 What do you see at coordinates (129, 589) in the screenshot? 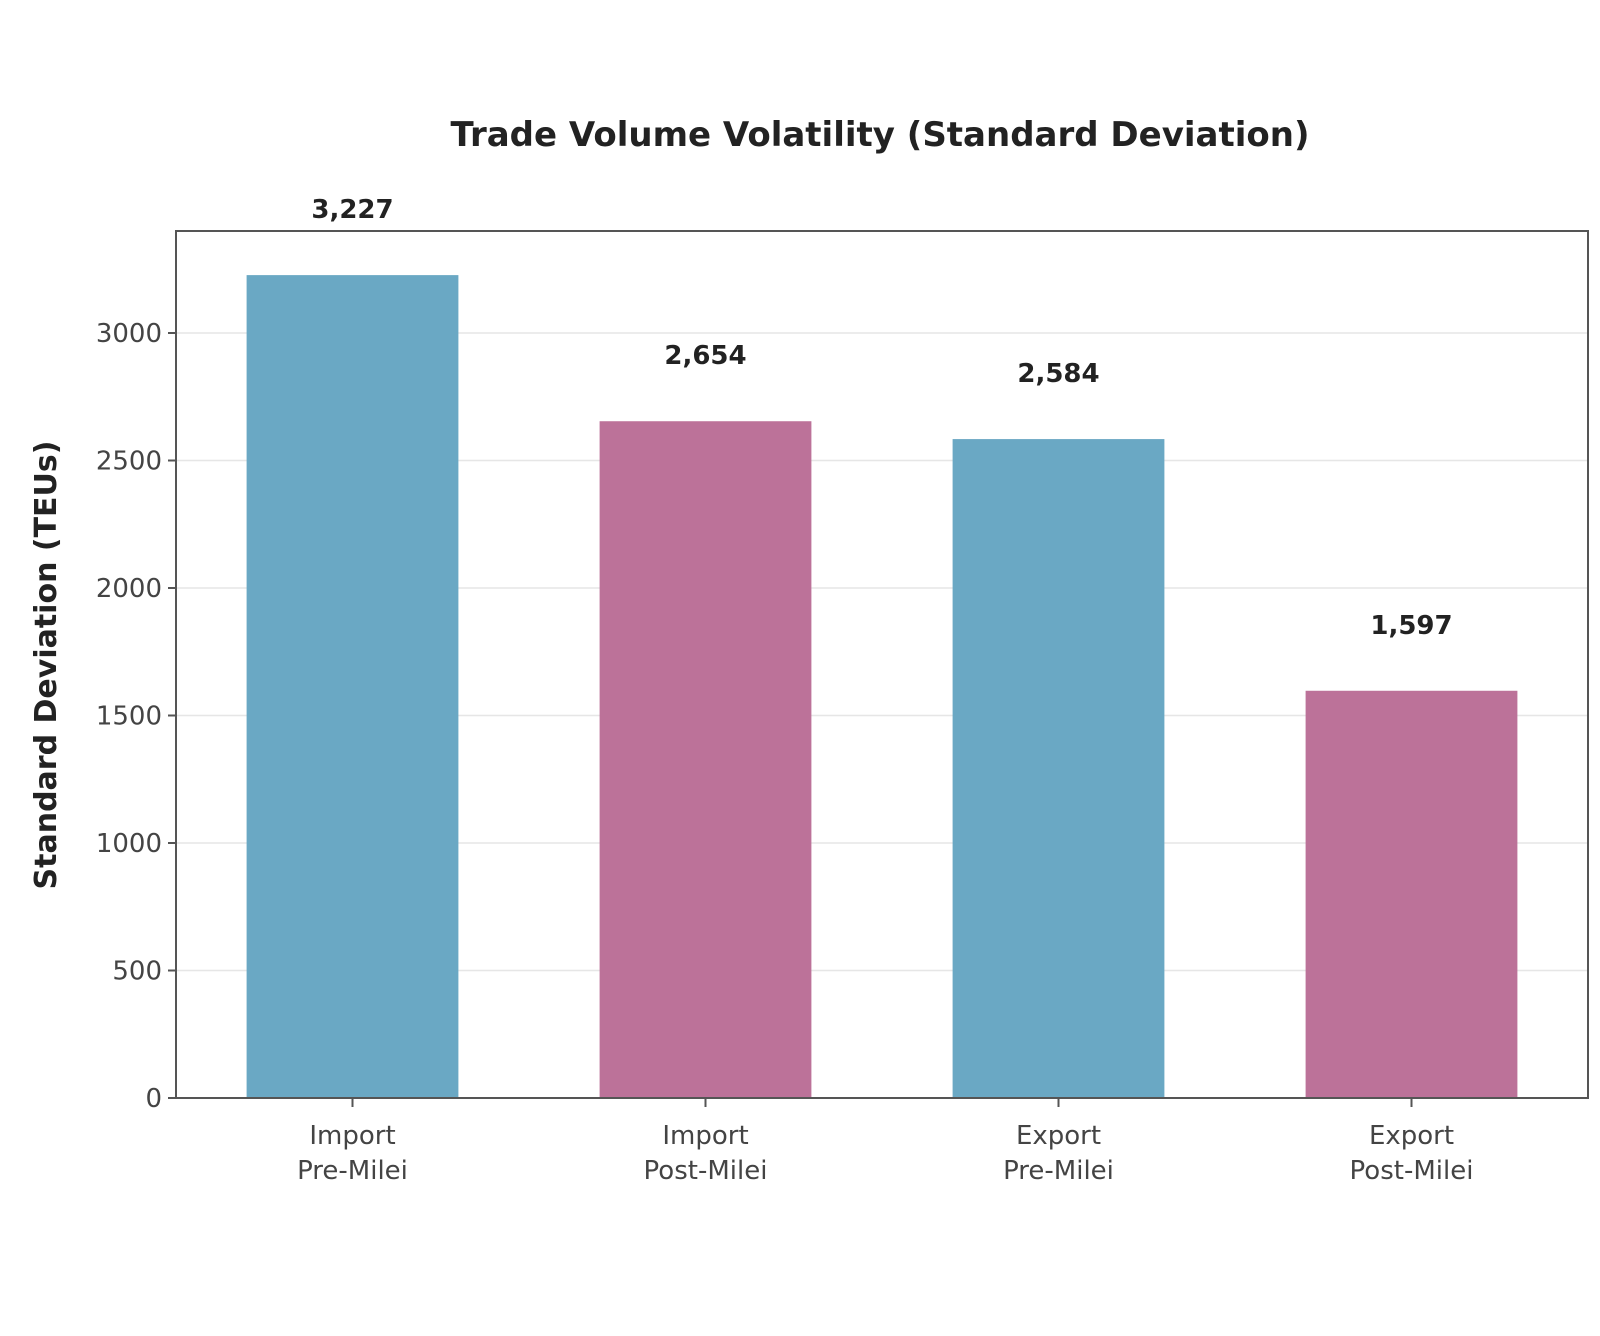
I see `y-tick-label: 2000` at bounding box center [129, 589].